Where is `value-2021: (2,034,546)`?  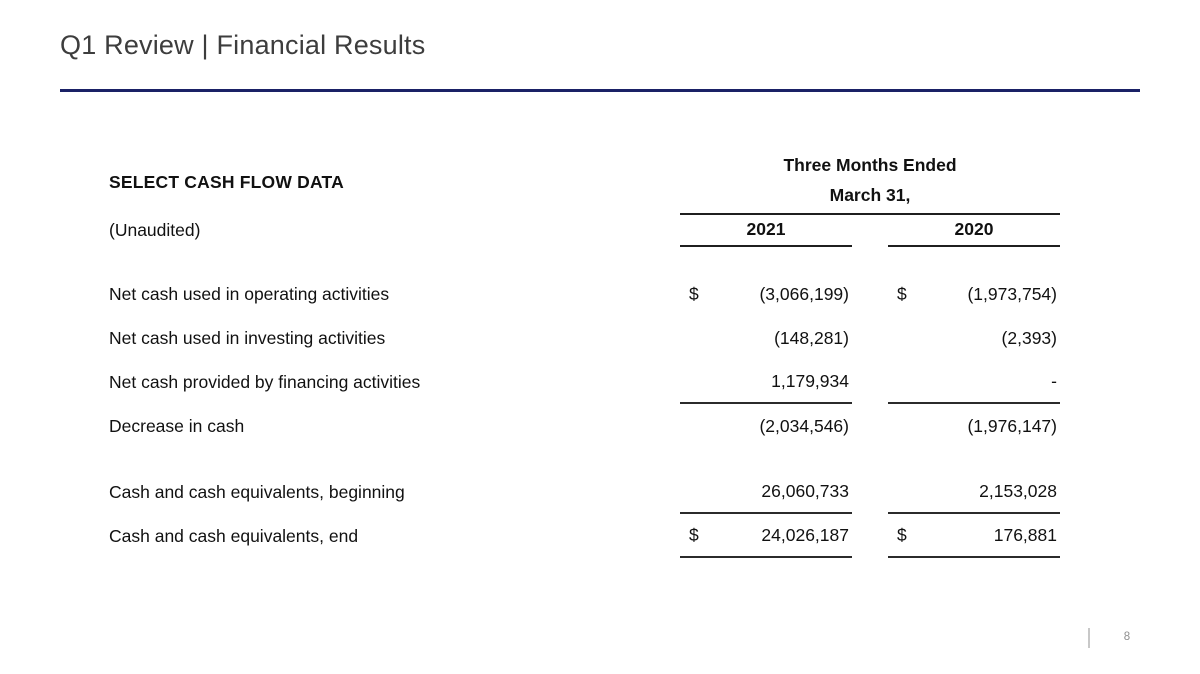
value-2021: (2,034,546) is located at coordinates (766, 426).